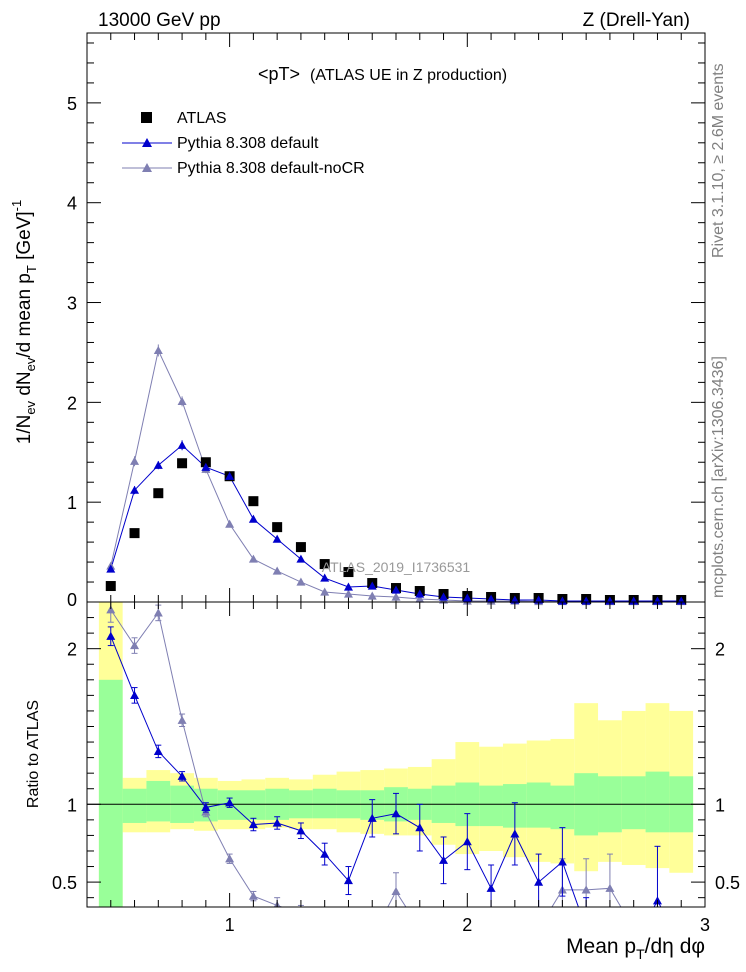 This screenshot has height=972, width=746. What do you see at coordinates (159, 20) in the screenshot?
I see `header-left: 13000 GeV pp` at bounding box center [159, 20].